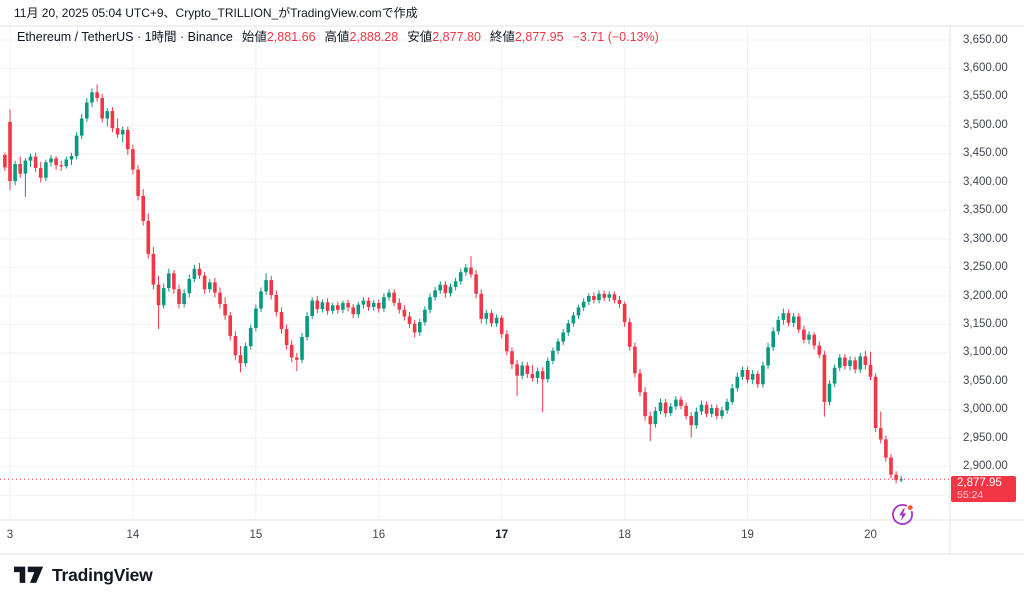 The width and height of the screenshot is (1024, 602). Describe the element at coordinates (83, 575) in the screenshot. I see `tradingview-logo: TradingView` at that location.